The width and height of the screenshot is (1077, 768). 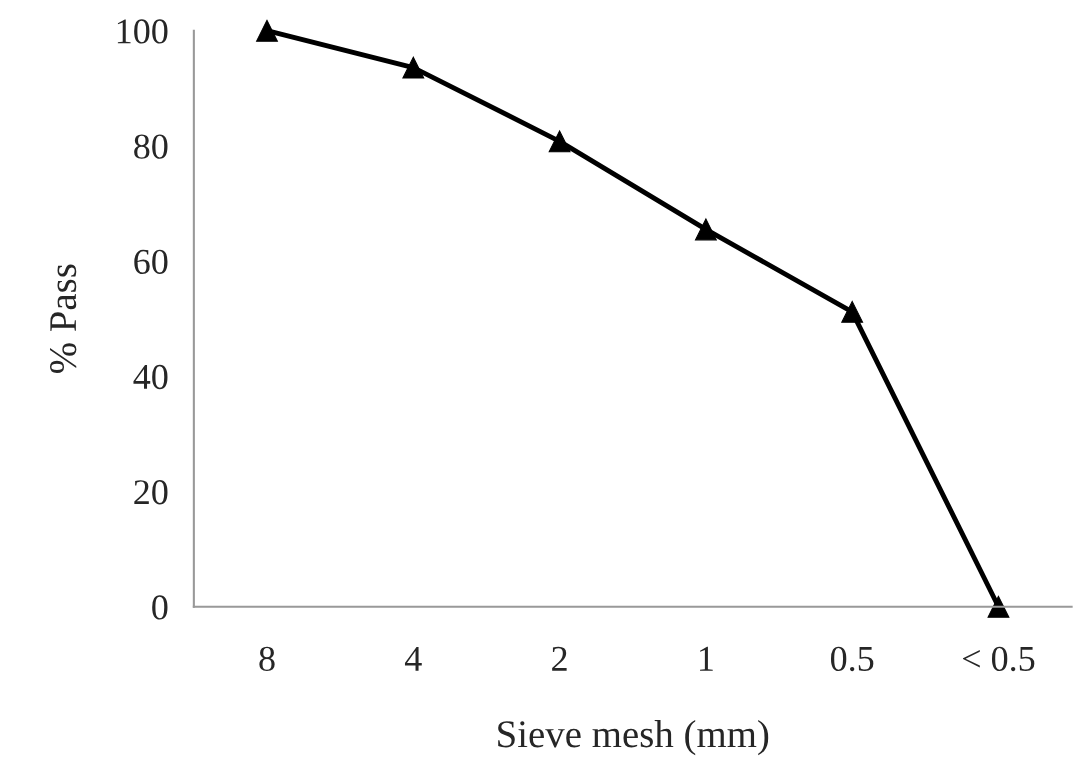 I want to click on x-tick-label: < 0.5, so click(x=999, y=659).